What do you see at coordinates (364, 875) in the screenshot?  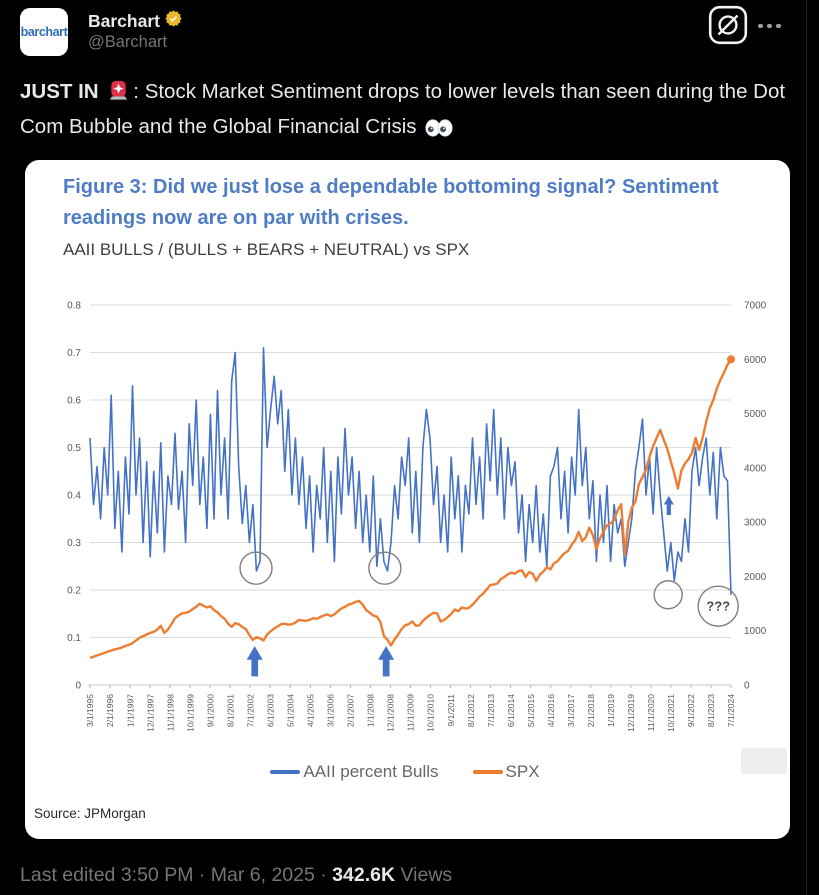 I see `views-count: 342.6K` at bounding box center [364, 875].